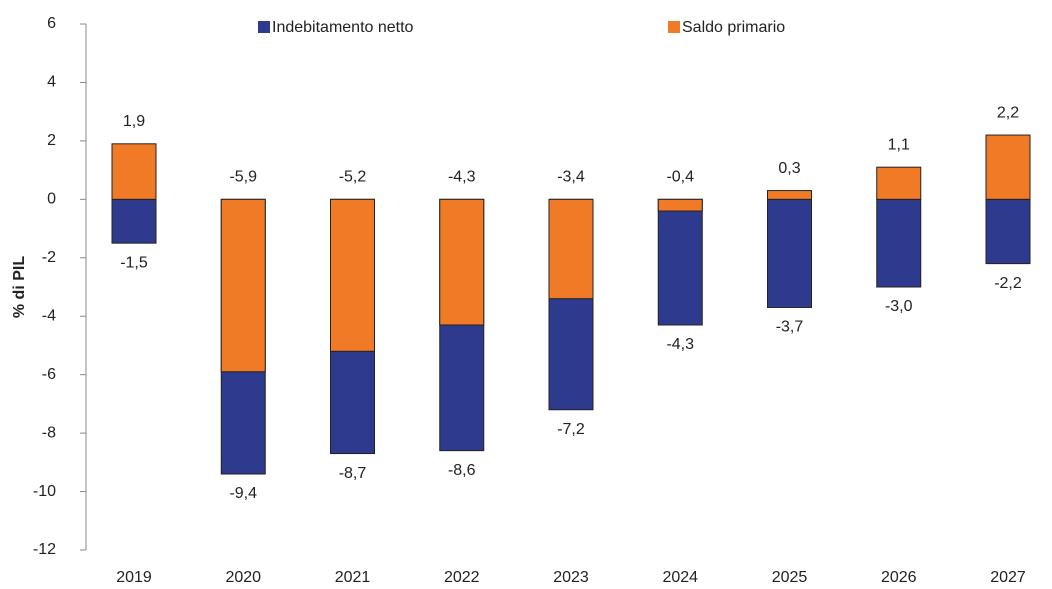 This screenshot has height=589, width=1052. Describe the element at coordinates (1008, 112) in the screenshot. I see `data-label: 2,2` at that location.